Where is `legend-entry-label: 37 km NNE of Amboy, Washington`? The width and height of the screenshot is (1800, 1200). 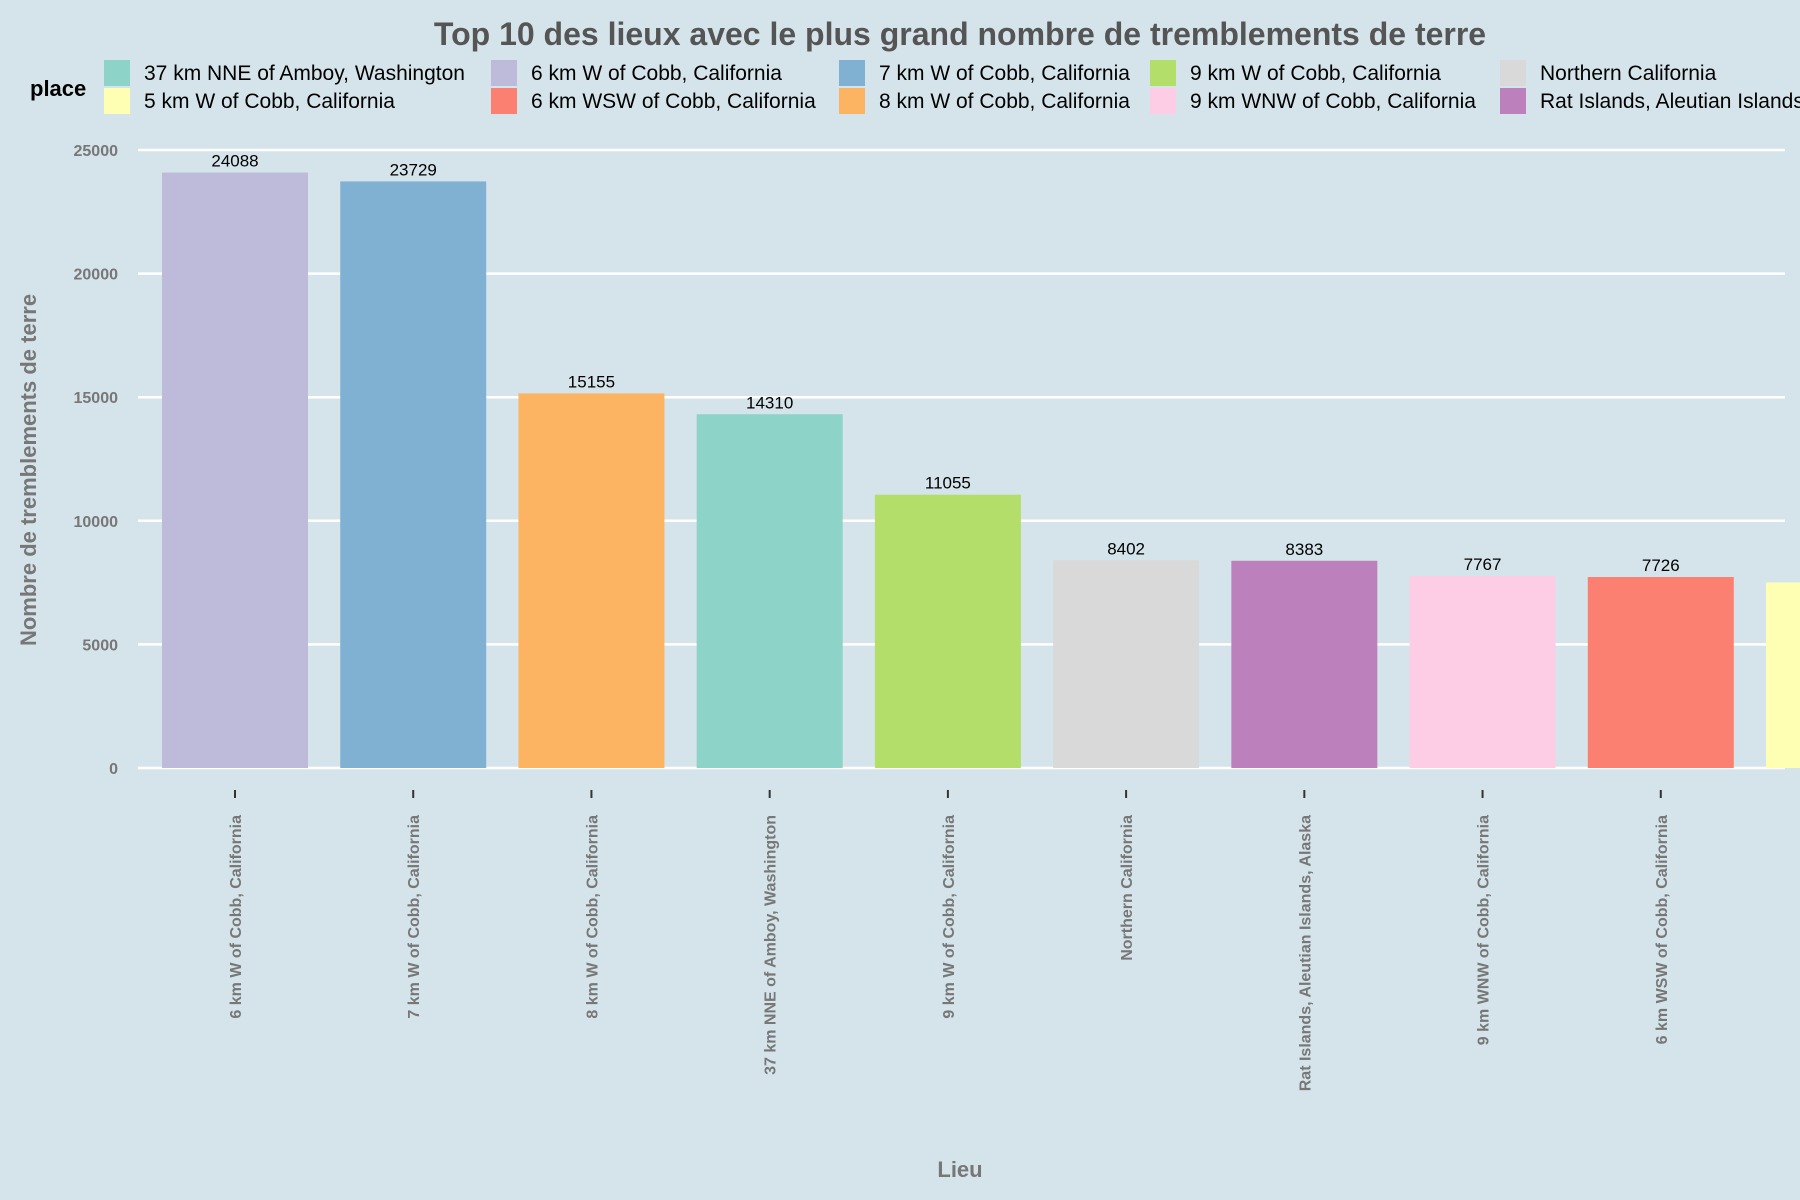
legend-entry-label: 37 km NNE of Amboy, Washington is located at coordinates (304, 73).